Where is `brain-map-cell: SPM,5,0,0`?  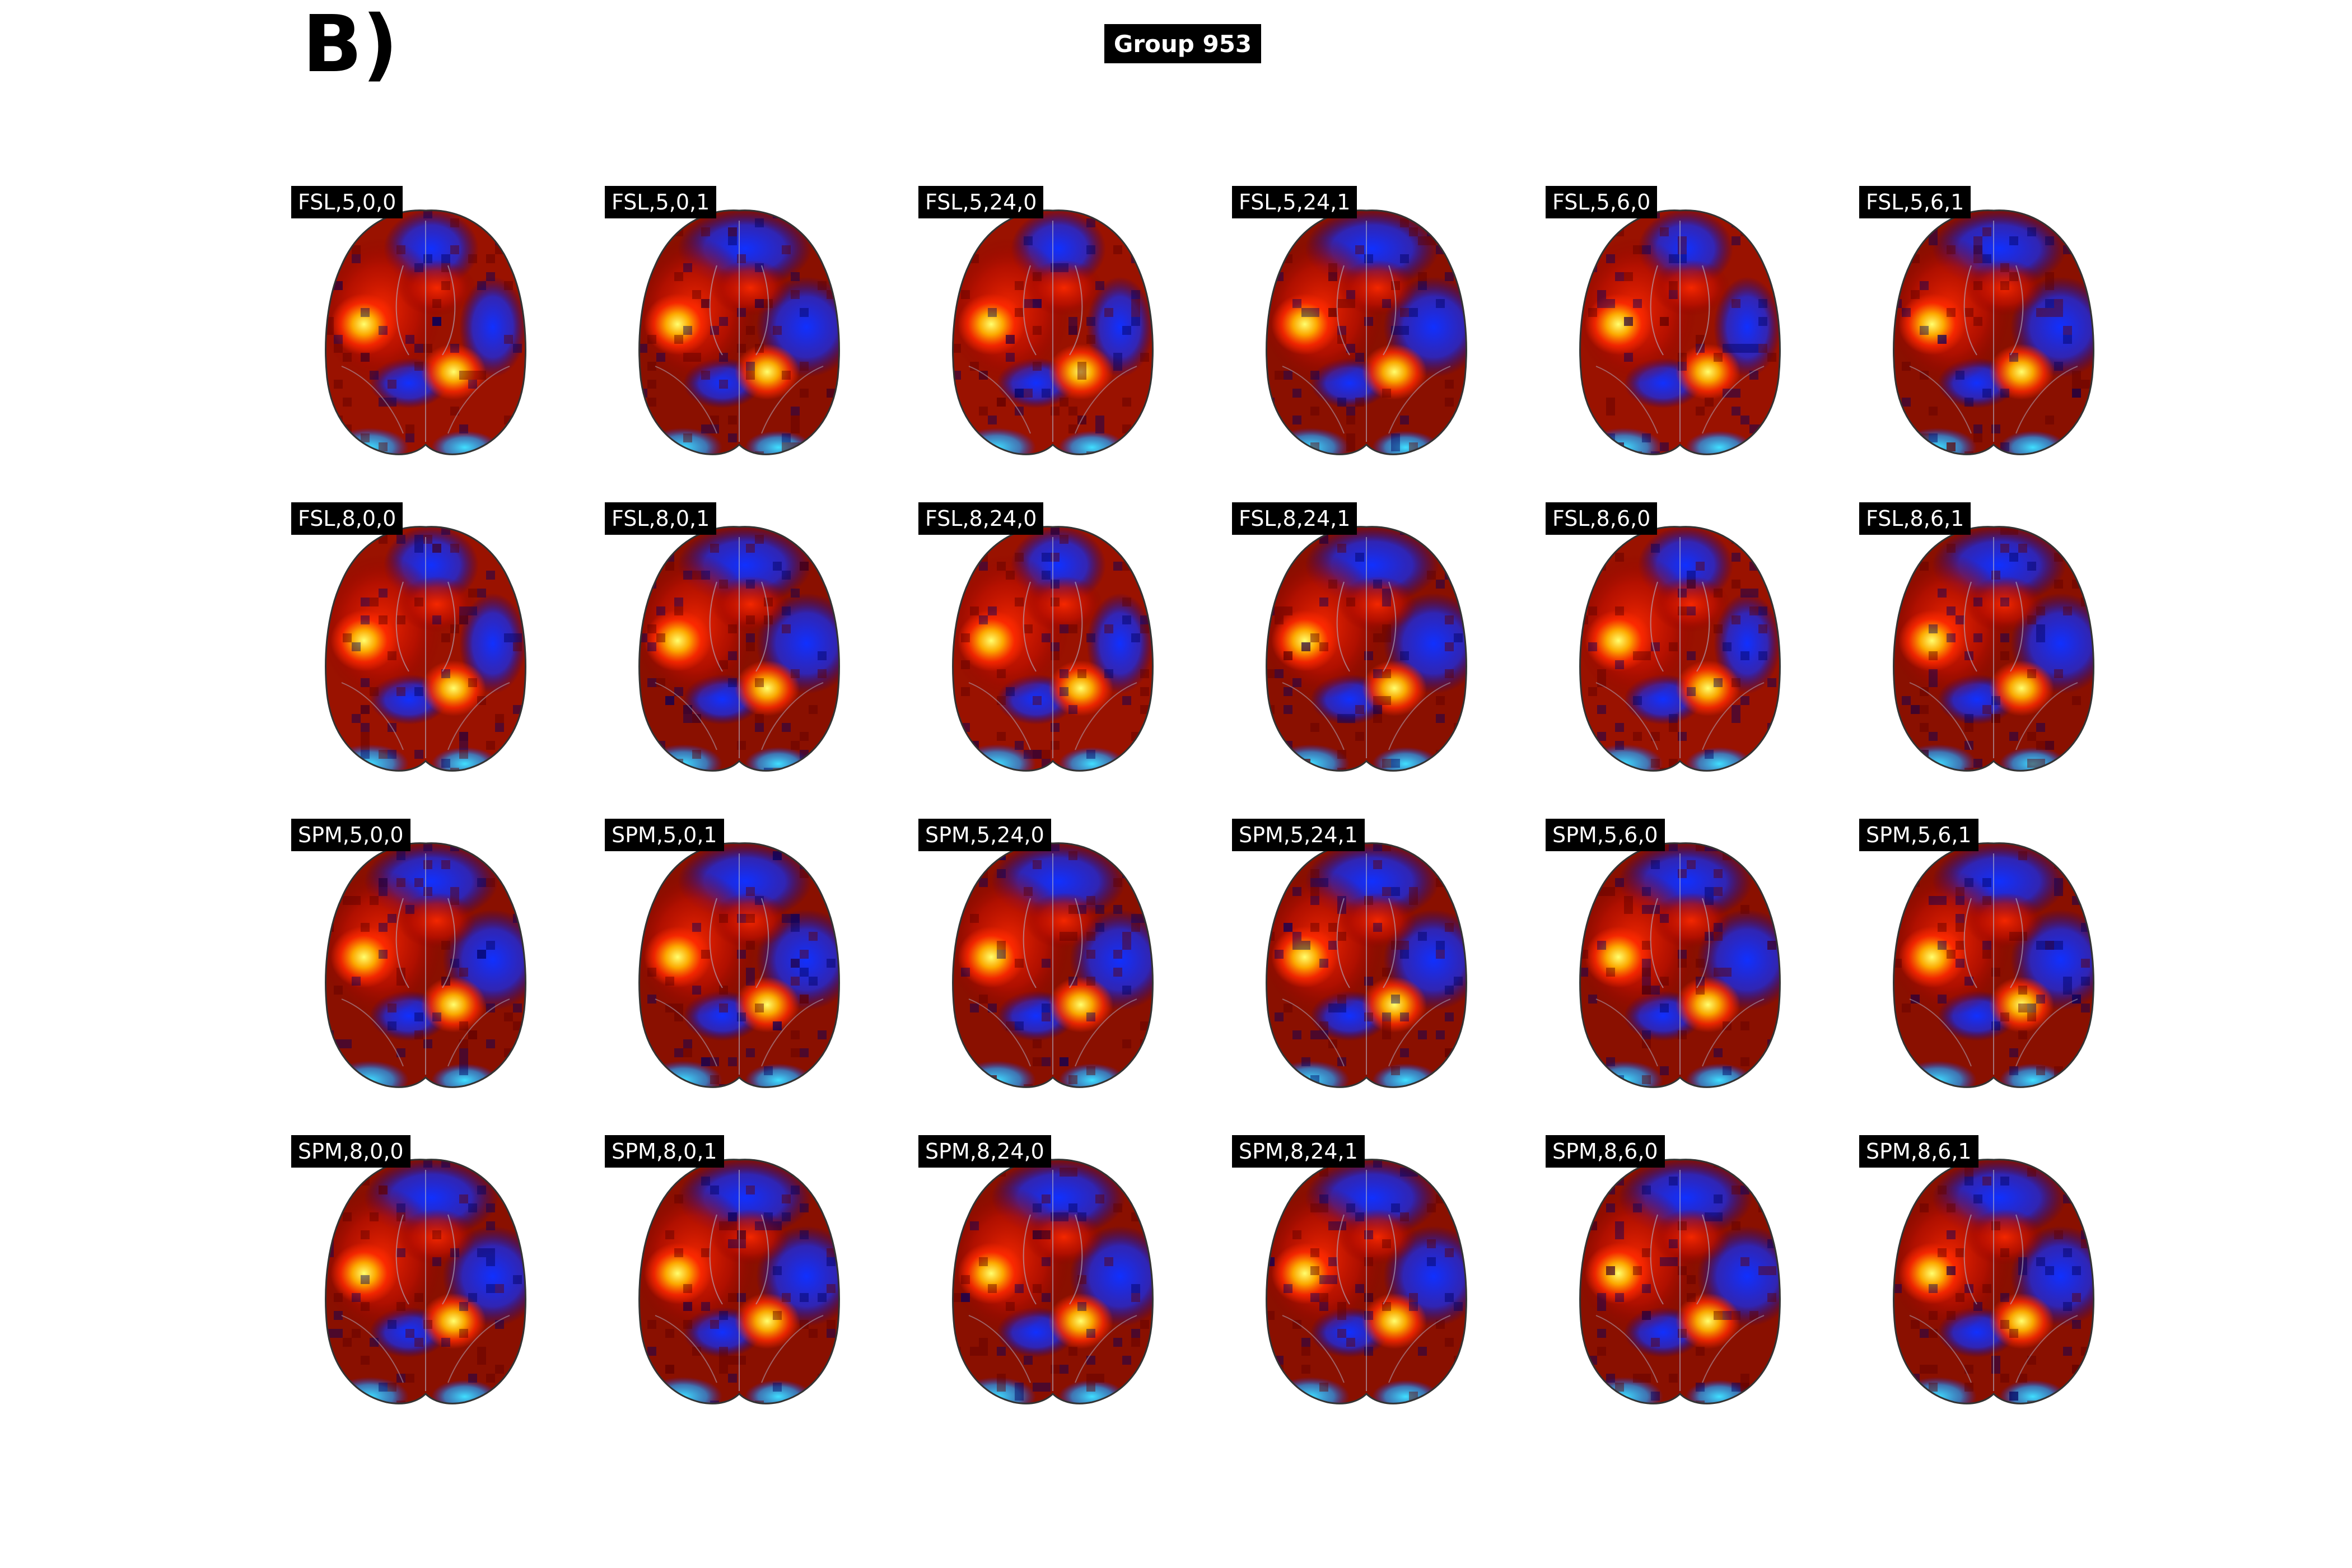 brain-map-cell: SPM,5,0,0 is located at coordinates (448, 965).